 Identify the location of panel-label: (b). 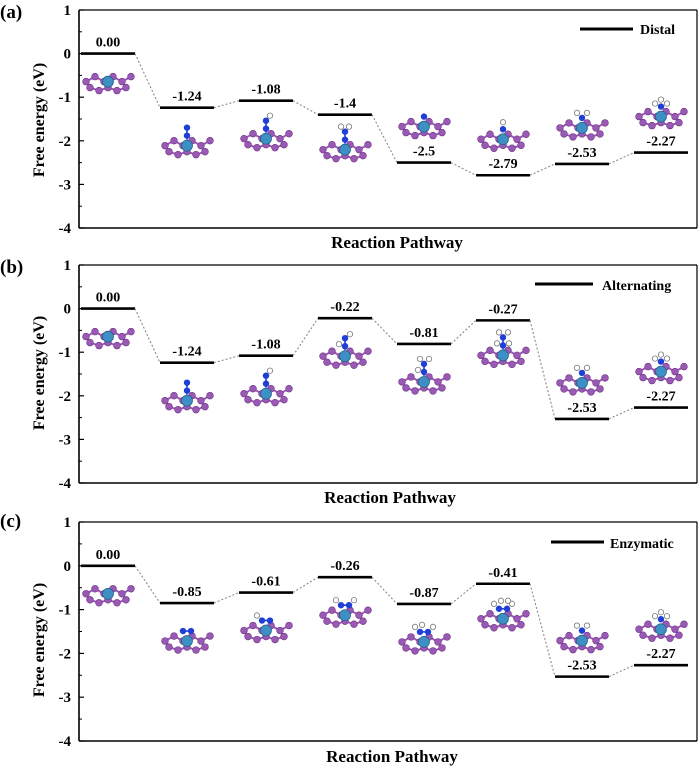
(11, 267).